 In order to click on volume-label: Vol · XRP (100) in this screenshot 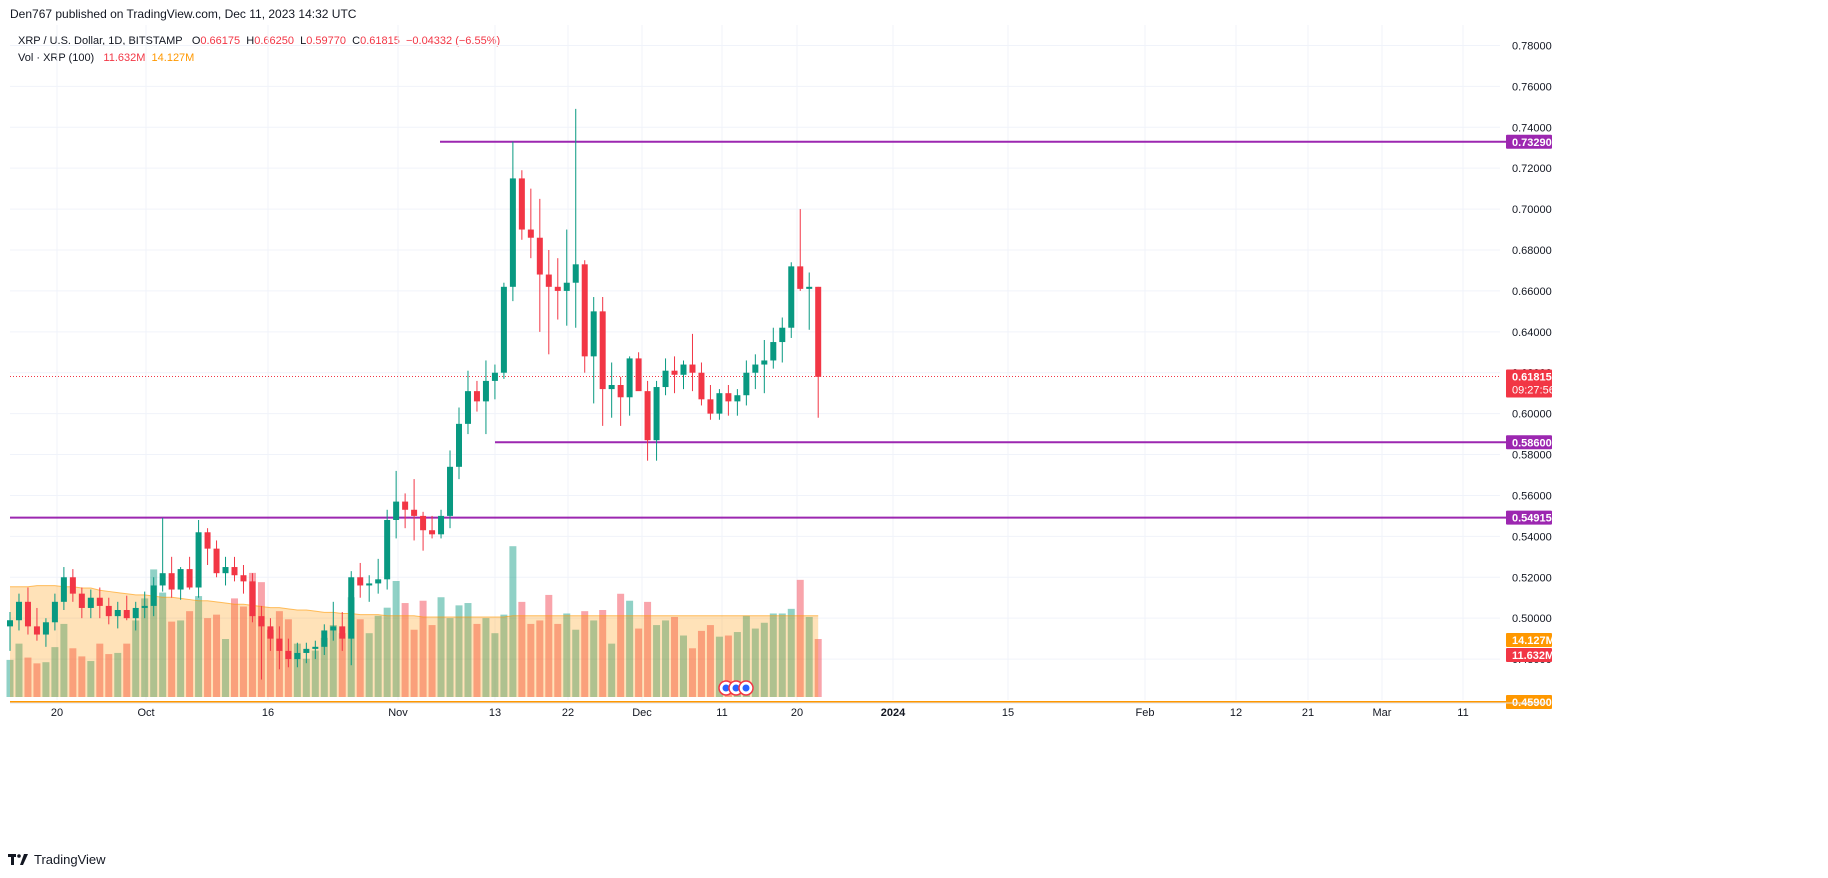, I will do `click(56, 58)`.